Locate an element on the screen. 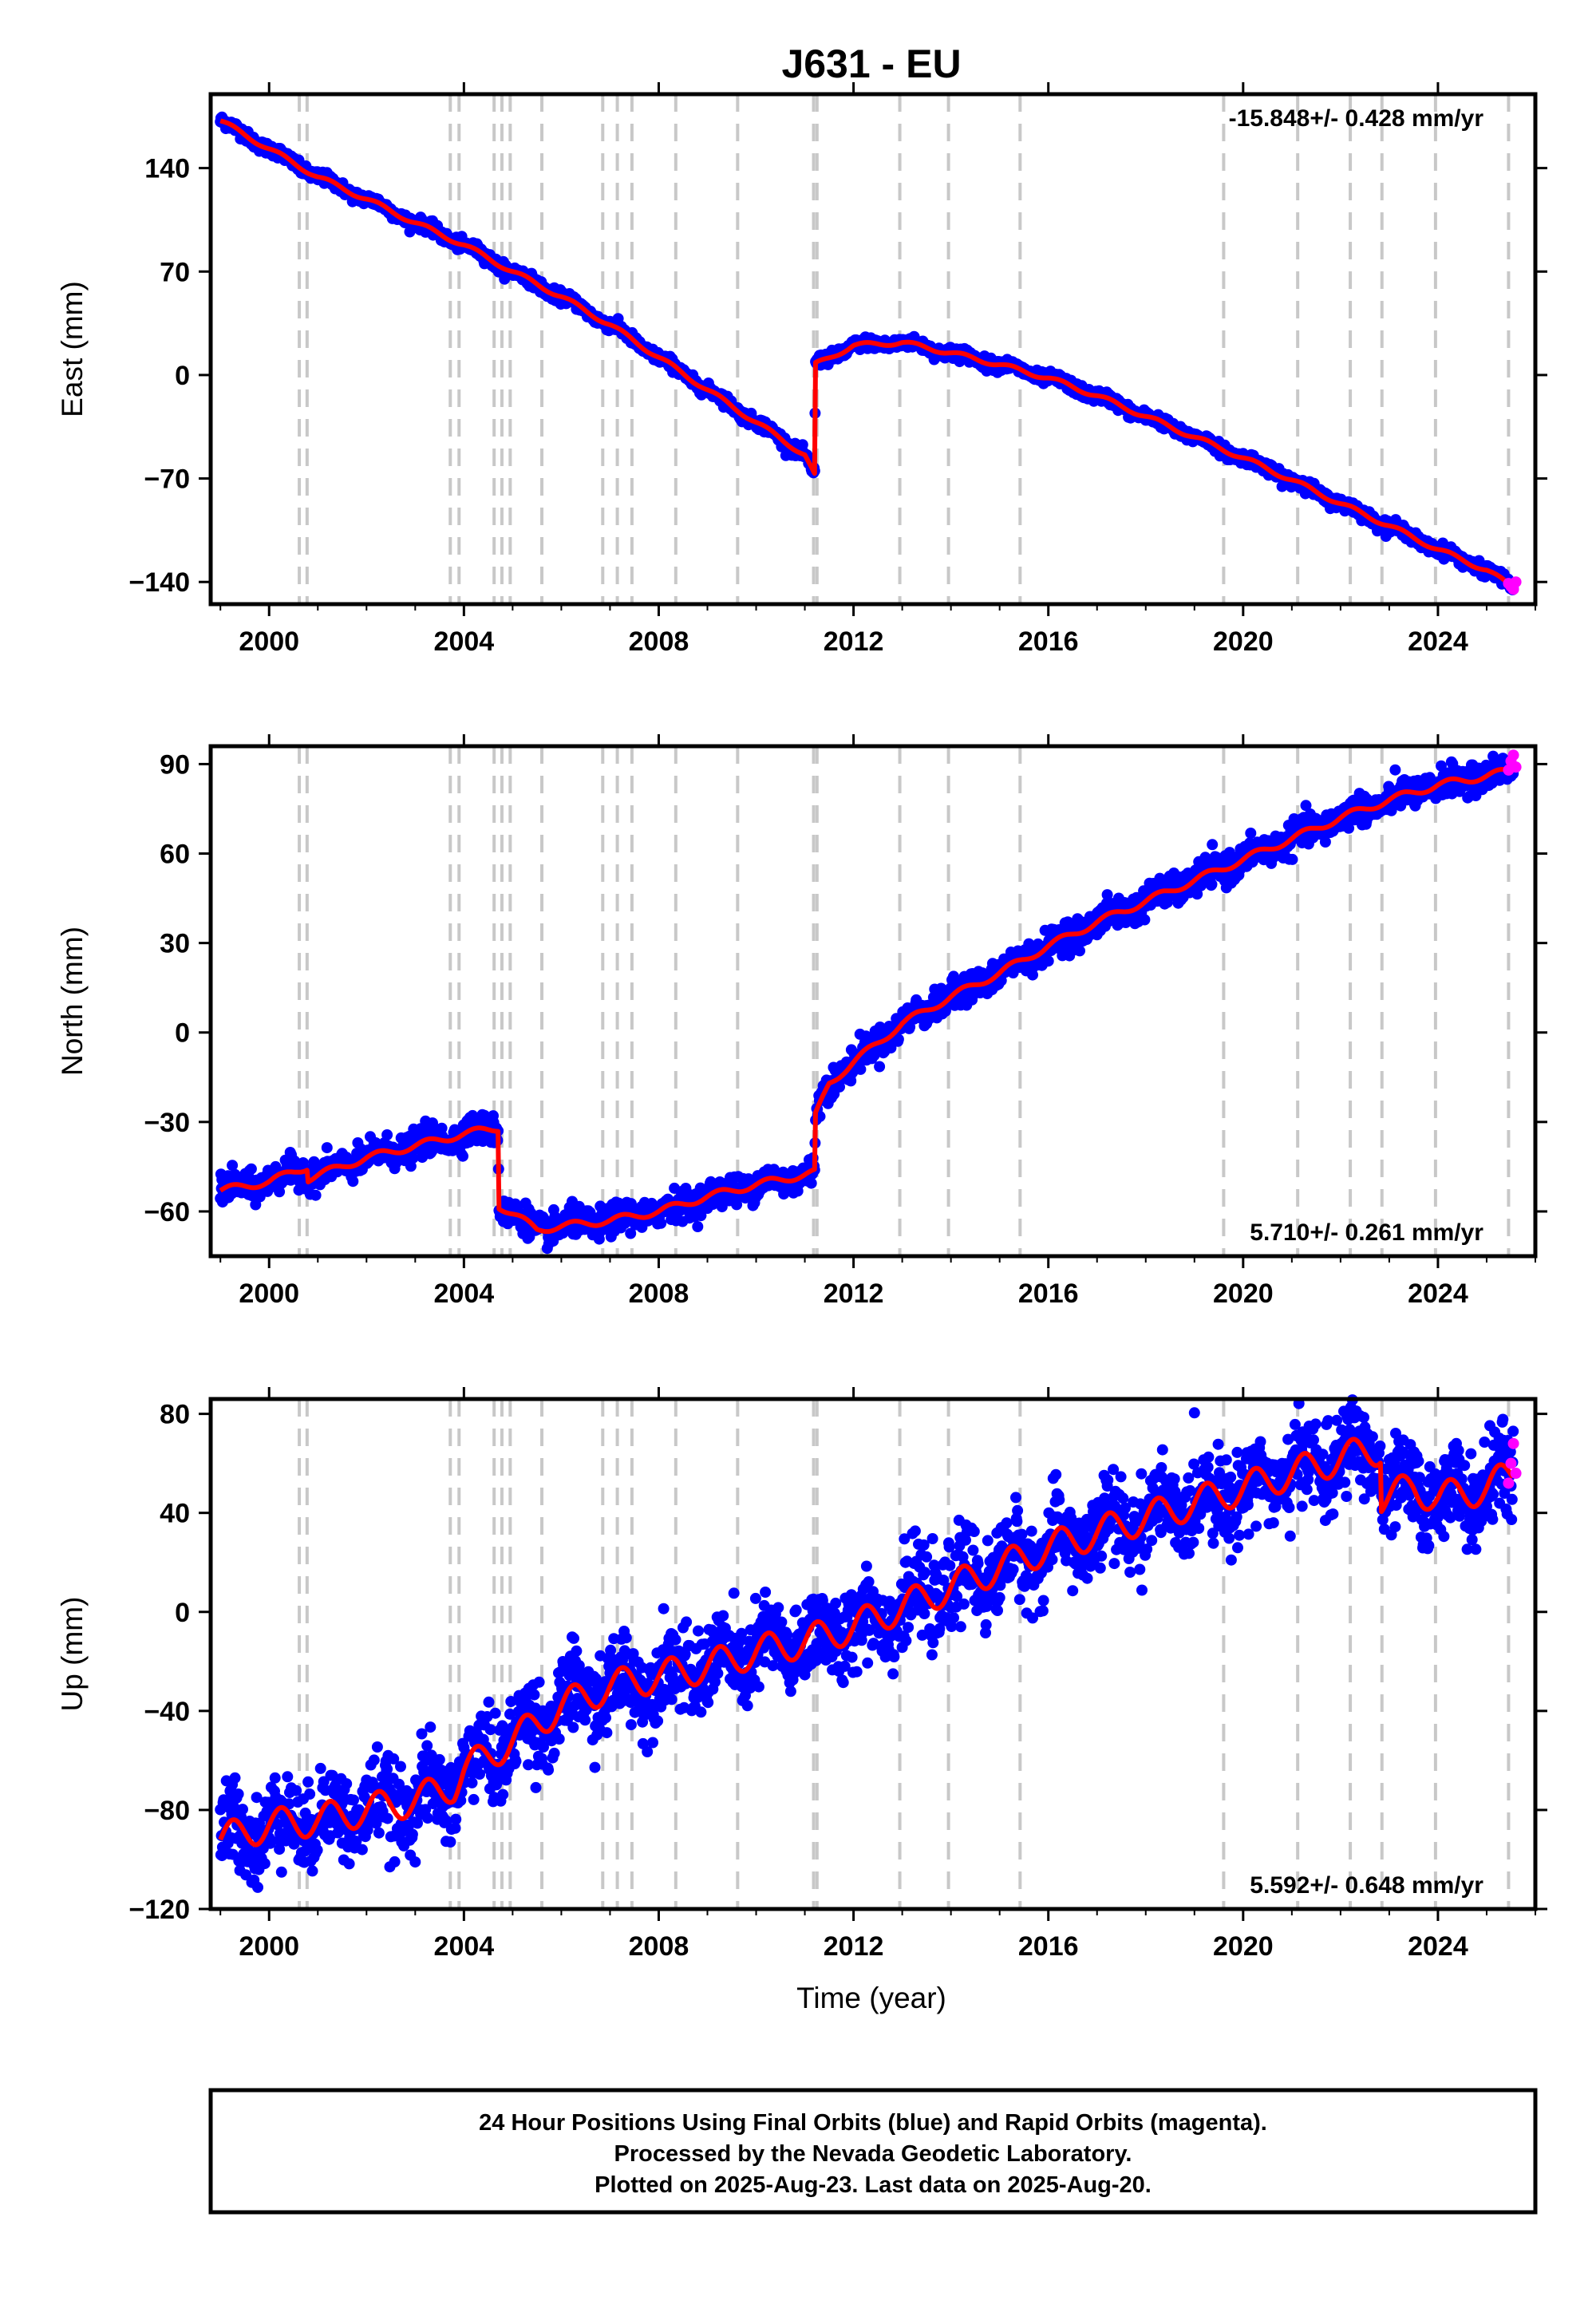 This screenshot has width=1596, height=2316. y-tick-label: 90 is located at coordinates (175, 764).